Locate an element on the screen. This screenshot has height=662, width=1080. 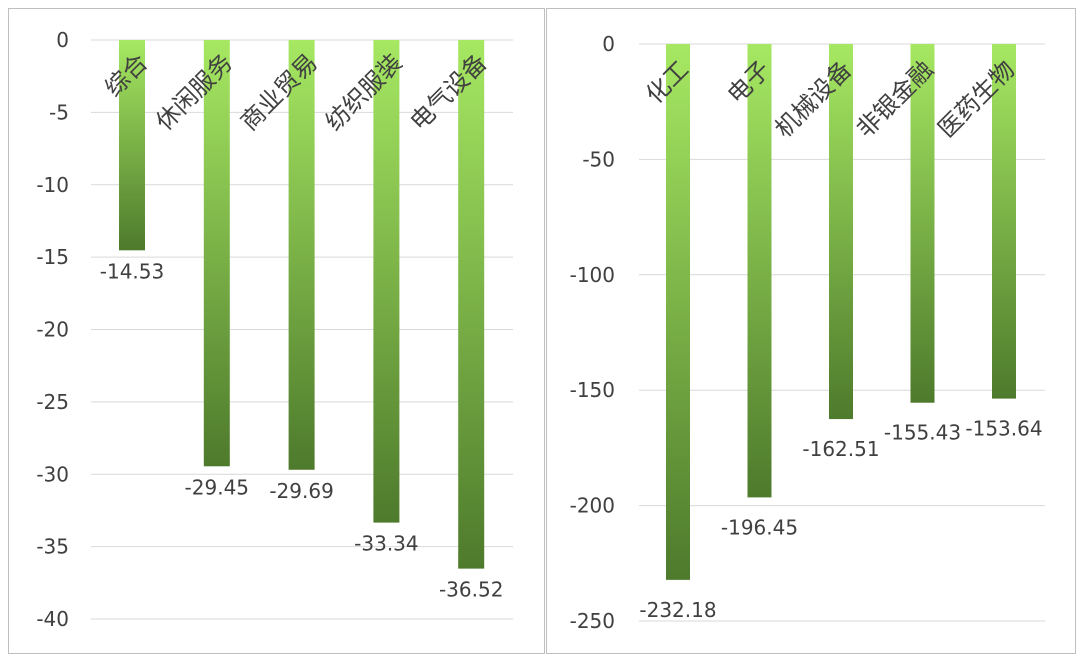
y-tick-label: -10 is located at coordinates (52, 185).